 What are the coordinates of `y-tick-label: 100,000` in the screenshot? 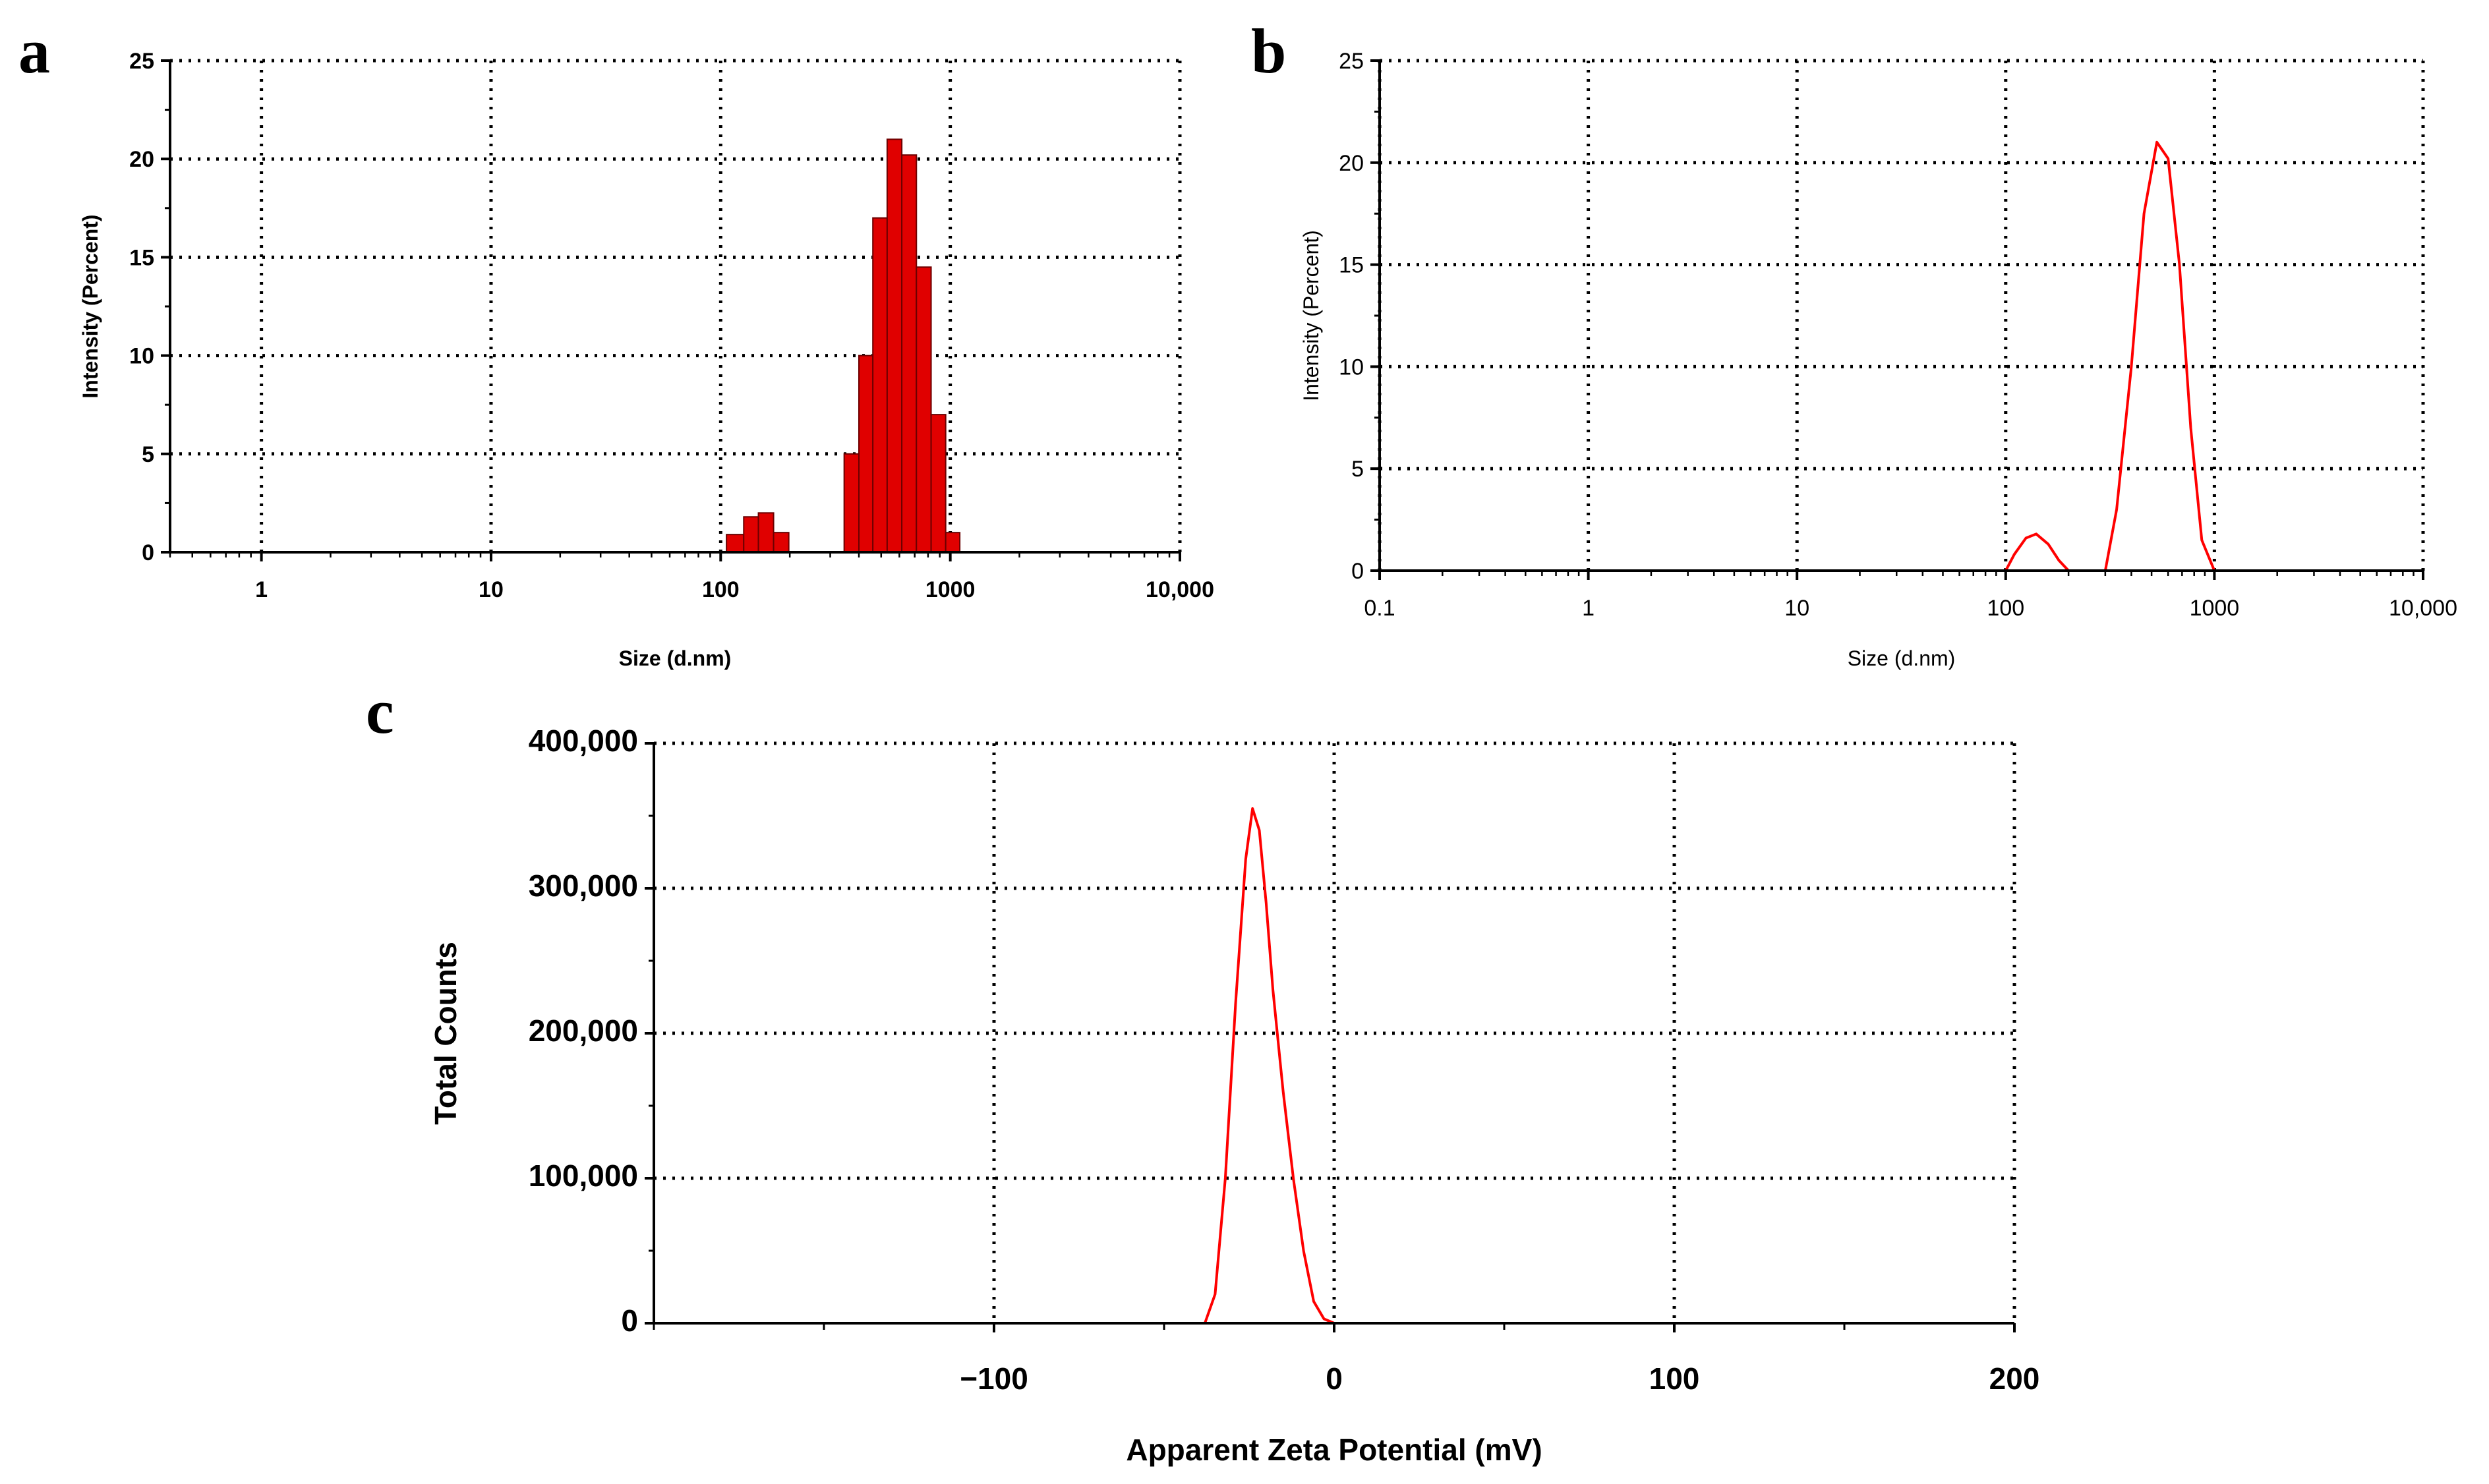 It's located at (584, 1175).